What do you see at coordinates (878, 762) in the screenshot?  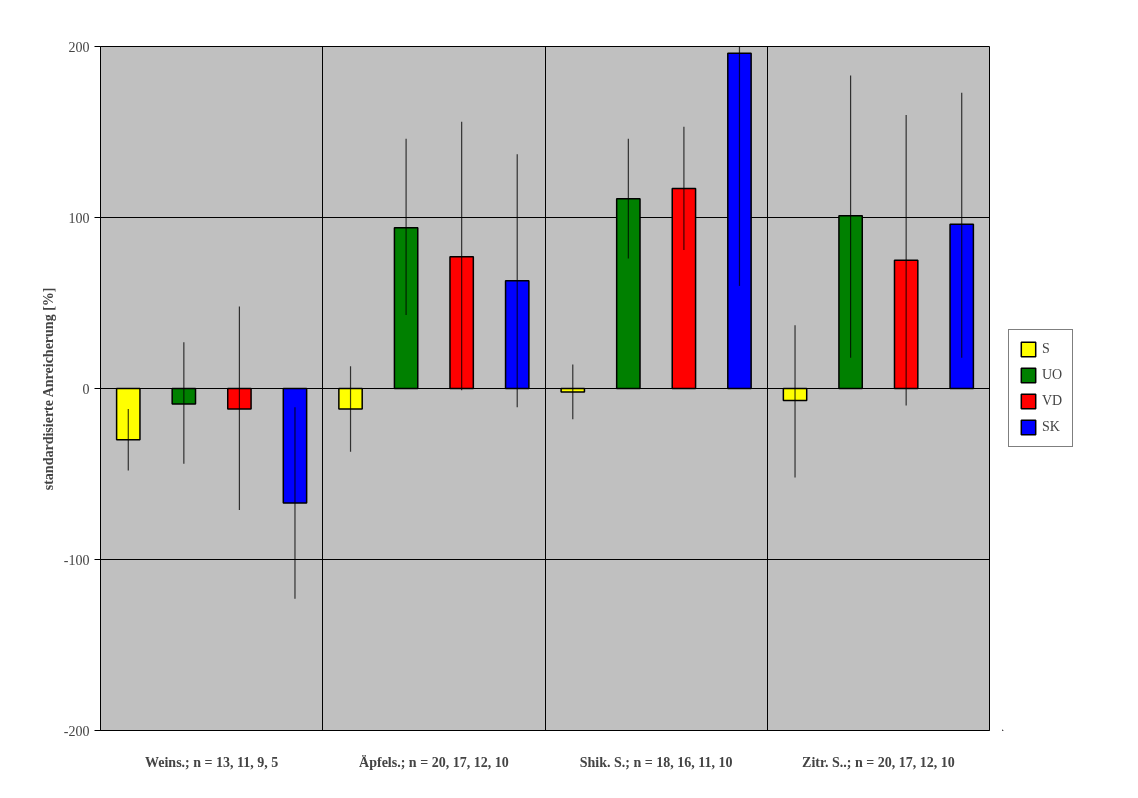 I see `x-tick-label: Zitr. S..; n = 20, 17, 12, 10` at bounding box center [878, 762].